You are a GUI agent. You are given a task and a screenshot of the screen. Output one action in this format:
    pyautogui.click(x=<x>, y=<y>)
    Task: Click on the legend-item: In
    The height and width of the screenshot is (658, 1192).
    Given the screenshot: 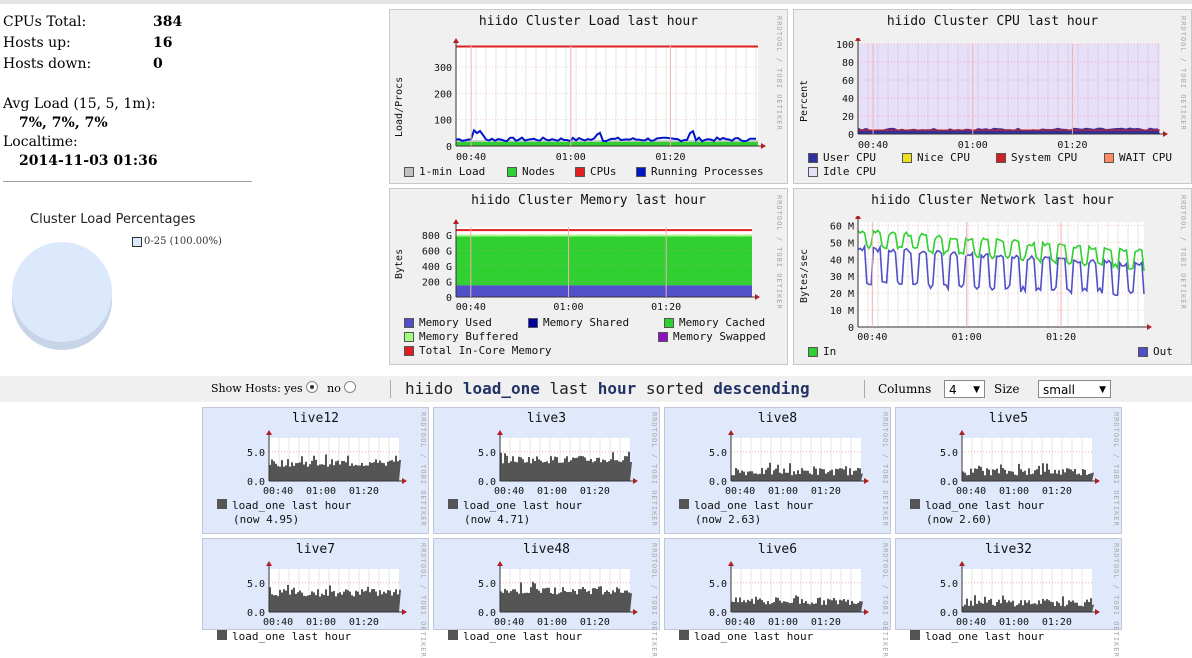 What is the action you would take?
    pyautogui.click(x=822, y=351)
    